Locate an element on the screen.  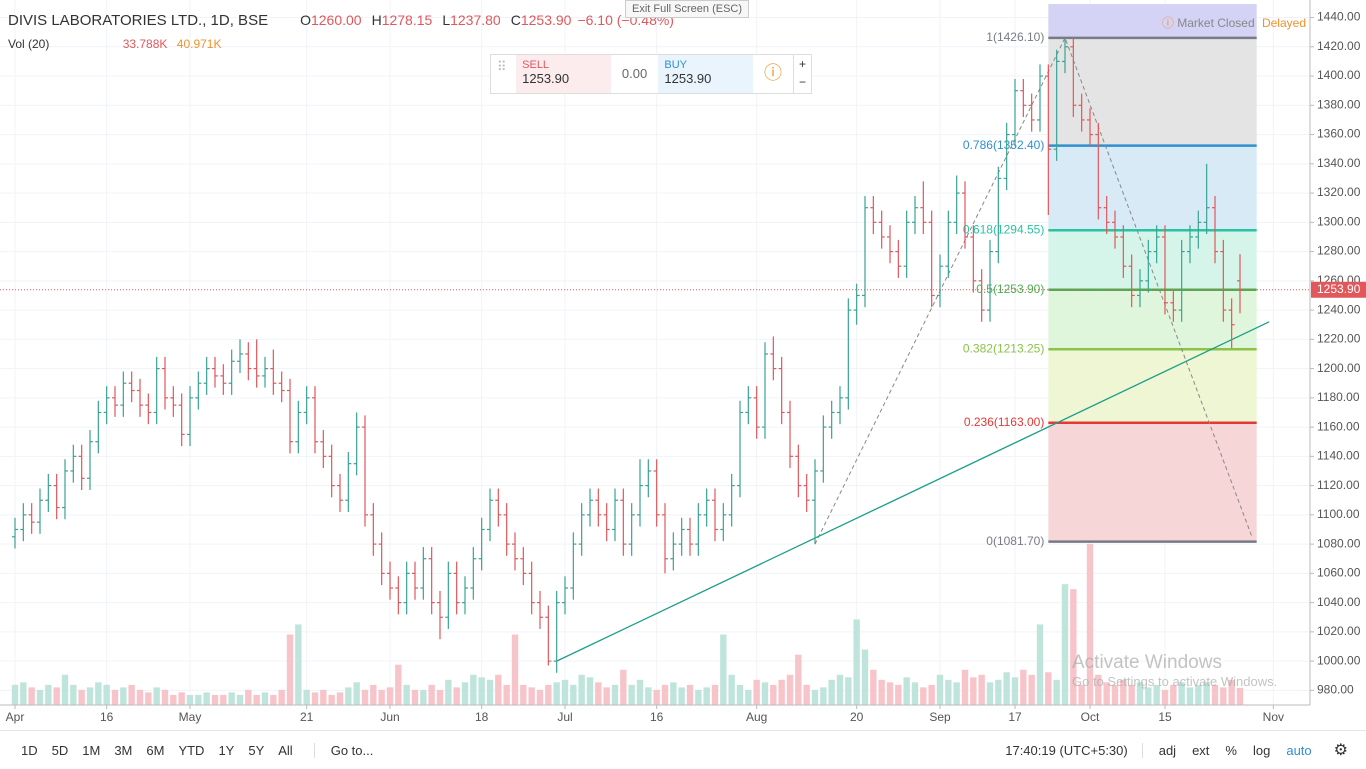
fib-label: 0.5(1253.90) is located at coordinates (1010, 289).